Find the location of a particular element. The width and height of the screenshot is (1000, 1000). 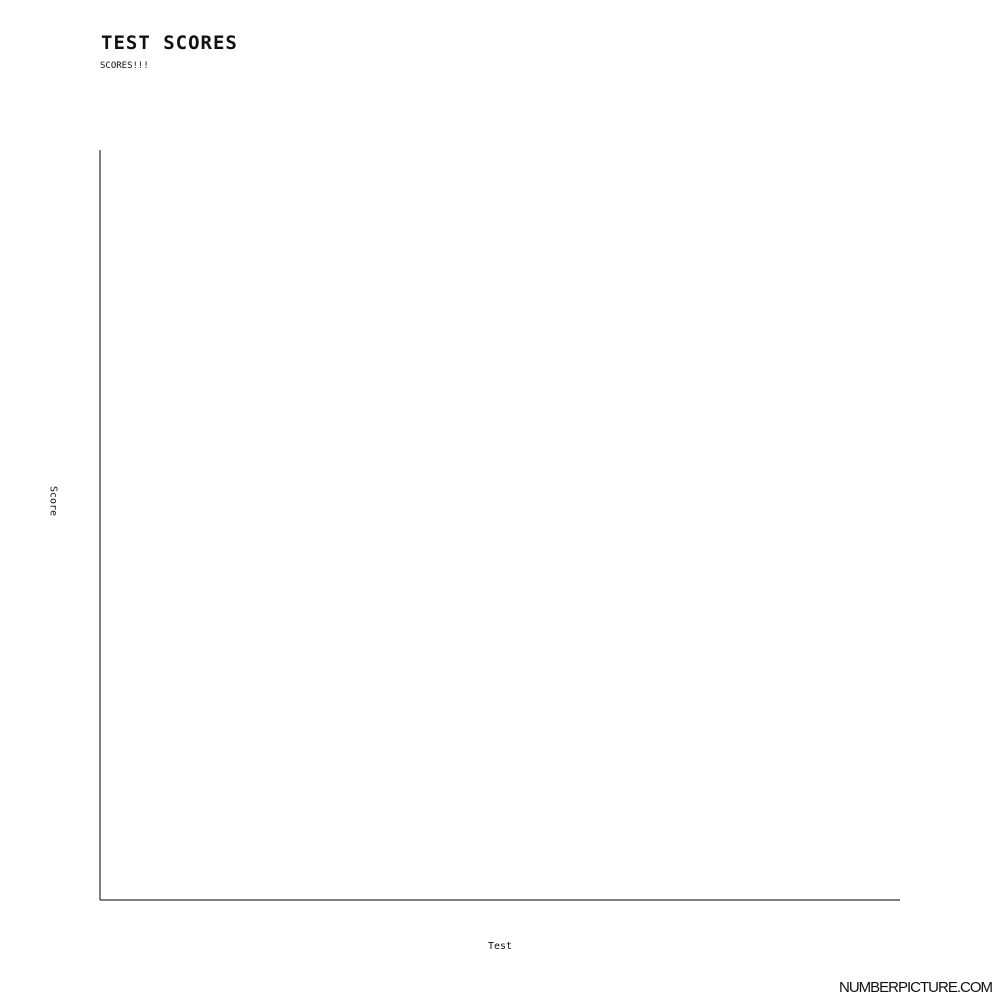

x-axis-label: Test is located at coordinates (500, 946).